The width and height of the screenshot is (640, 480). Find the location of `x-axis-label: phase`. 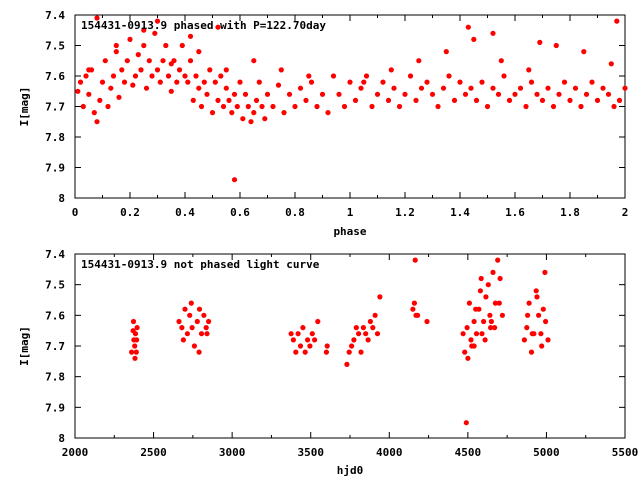

x-axis-label: phase is located at coordinates (349, 231).